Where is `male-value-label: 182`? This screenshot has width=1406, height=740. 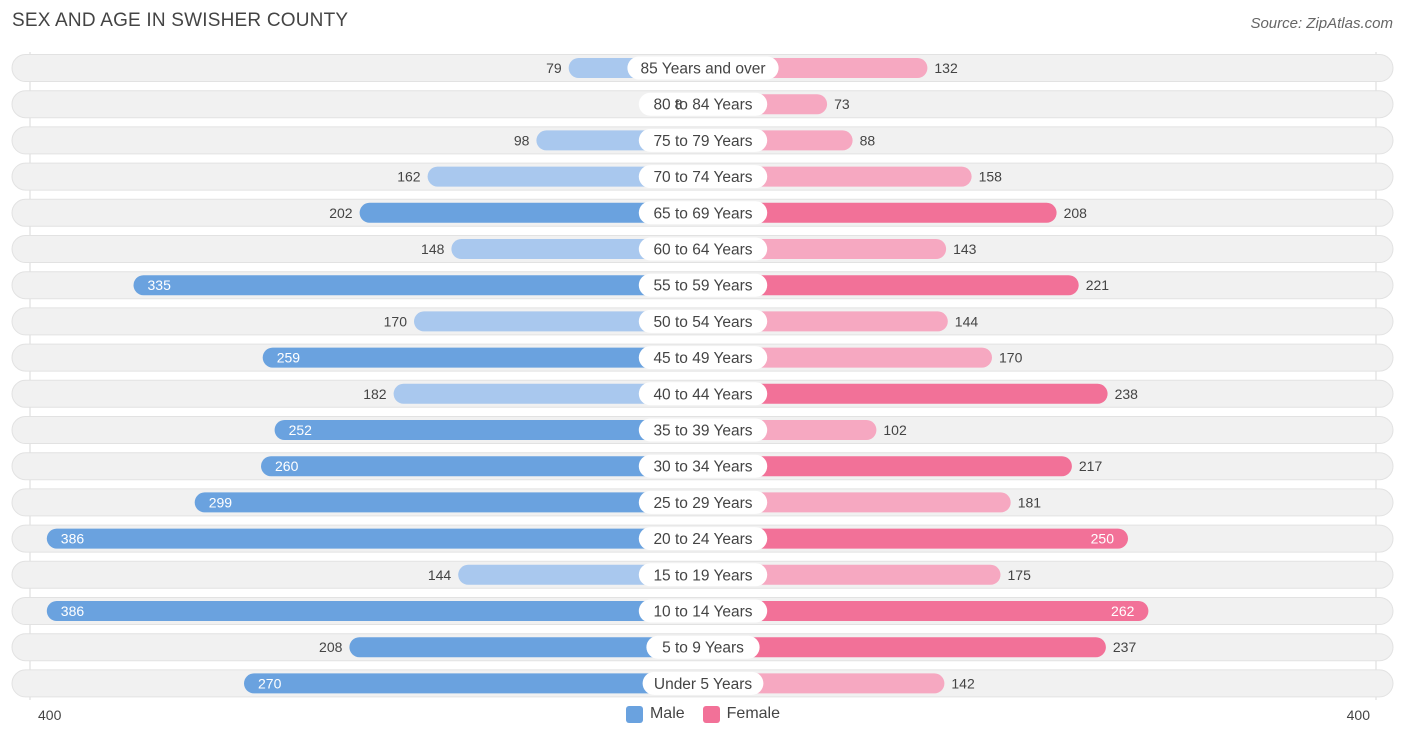 male-value-label: 182 is located at coordinates (375, 394).